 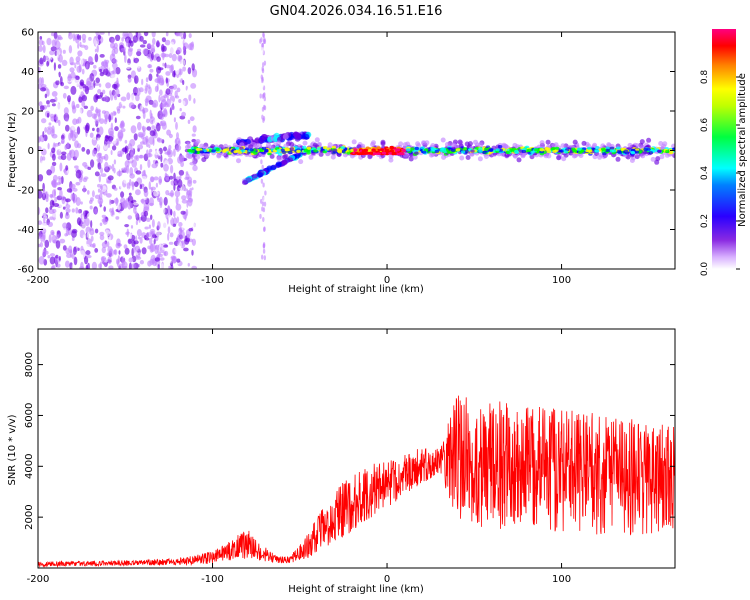 What do you see at coordinates (27, 72) in the screenshot?
I see `spectrogram-y-tick-label: 40` at bounding box center [27, 72].